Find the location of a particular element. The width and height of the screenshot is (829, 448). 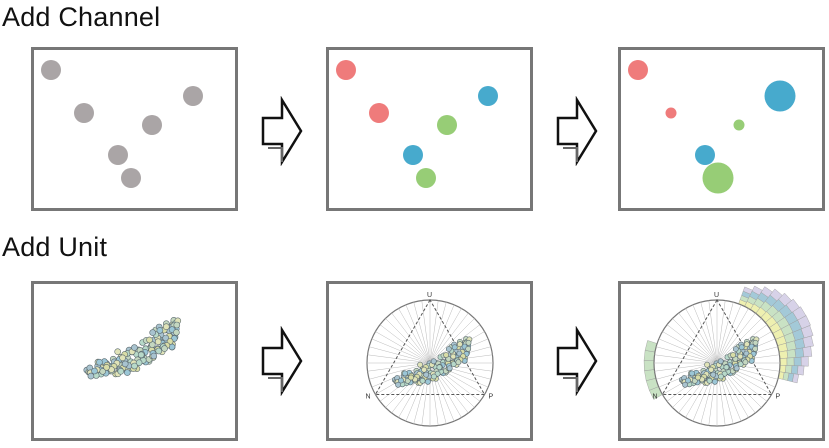

unit-panel-scatter is located at coordinates (134, 361).